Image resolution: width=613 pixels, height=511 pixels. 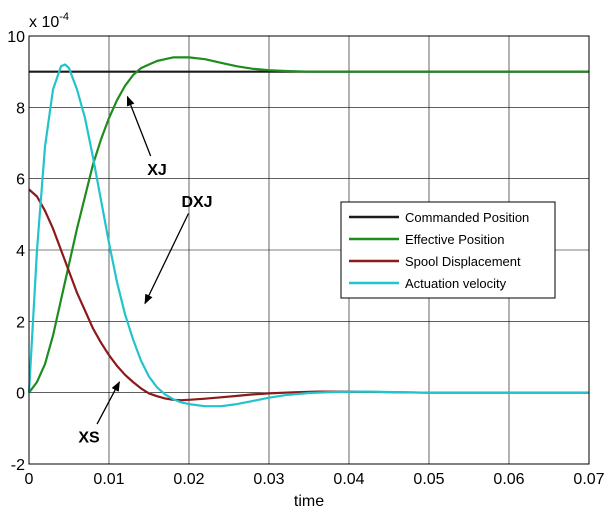 I want to click on legend-label: Commanded Position, so click(x=467, y=217).